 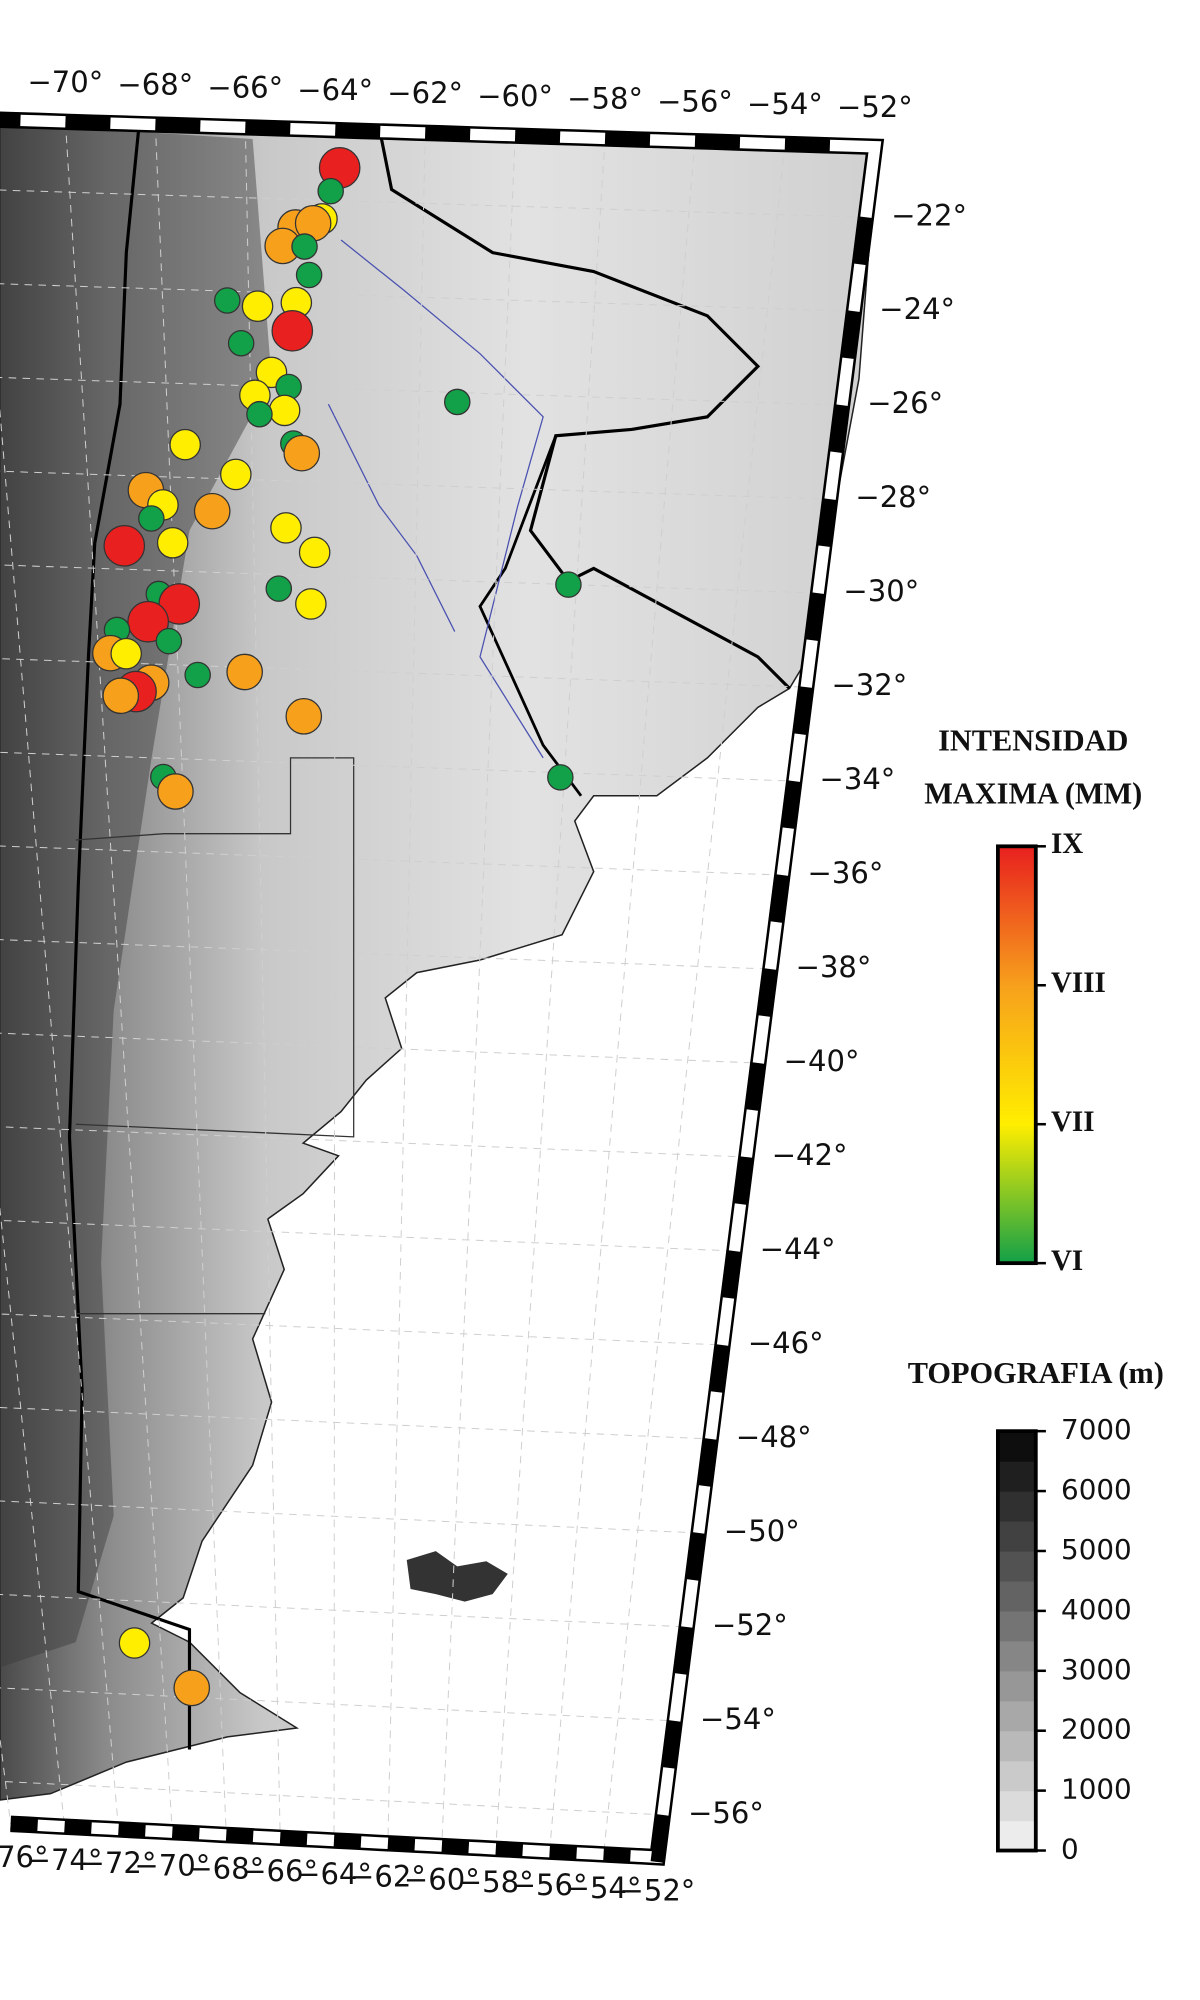 What do you see at coordinates (869, 685) in the screenshot?
I see `lat-tick-label: −32°` at bounding box center [869, 685].